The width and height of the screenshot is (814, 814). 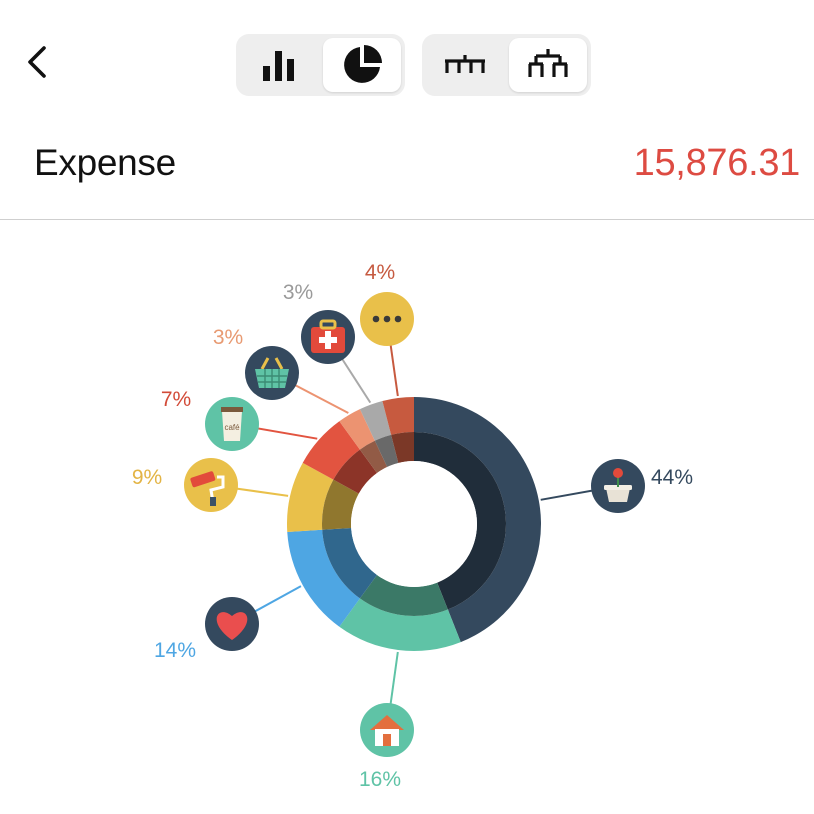 I want to click on outer-ring, so click(x=414, y=524).